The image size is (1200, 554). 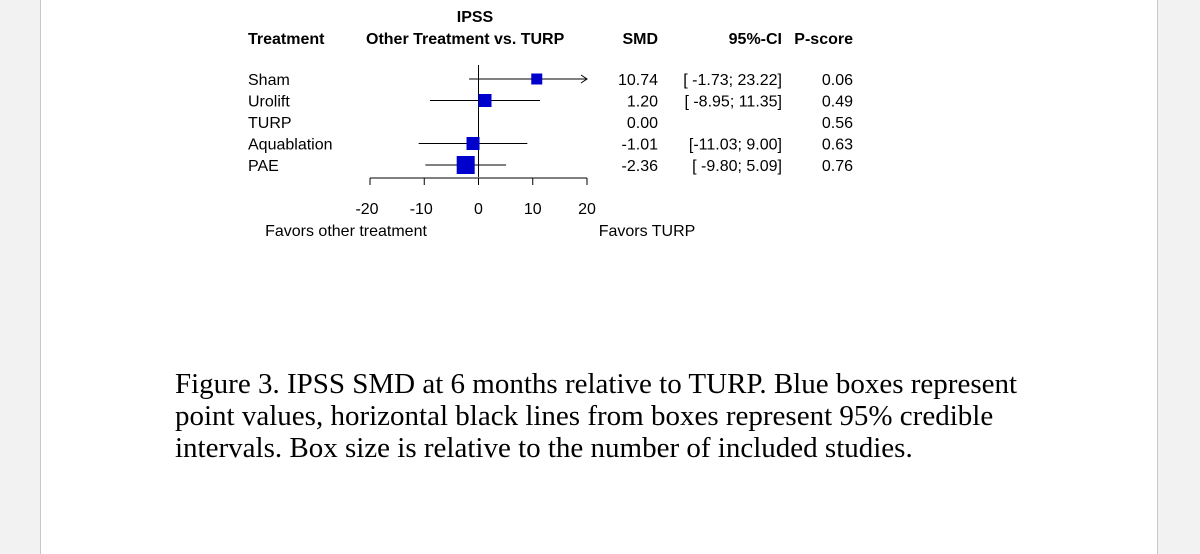 I want to click on row-ci: [-11.03; 9.00], so click(x=735, y=145).